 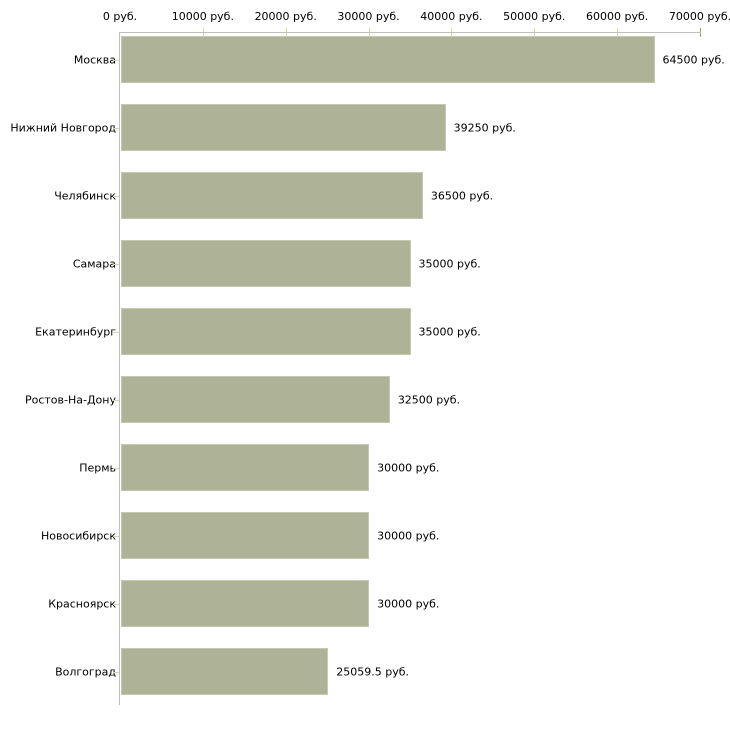 I want to click on value-label: 32500 руб., so click(x=429, y=399).